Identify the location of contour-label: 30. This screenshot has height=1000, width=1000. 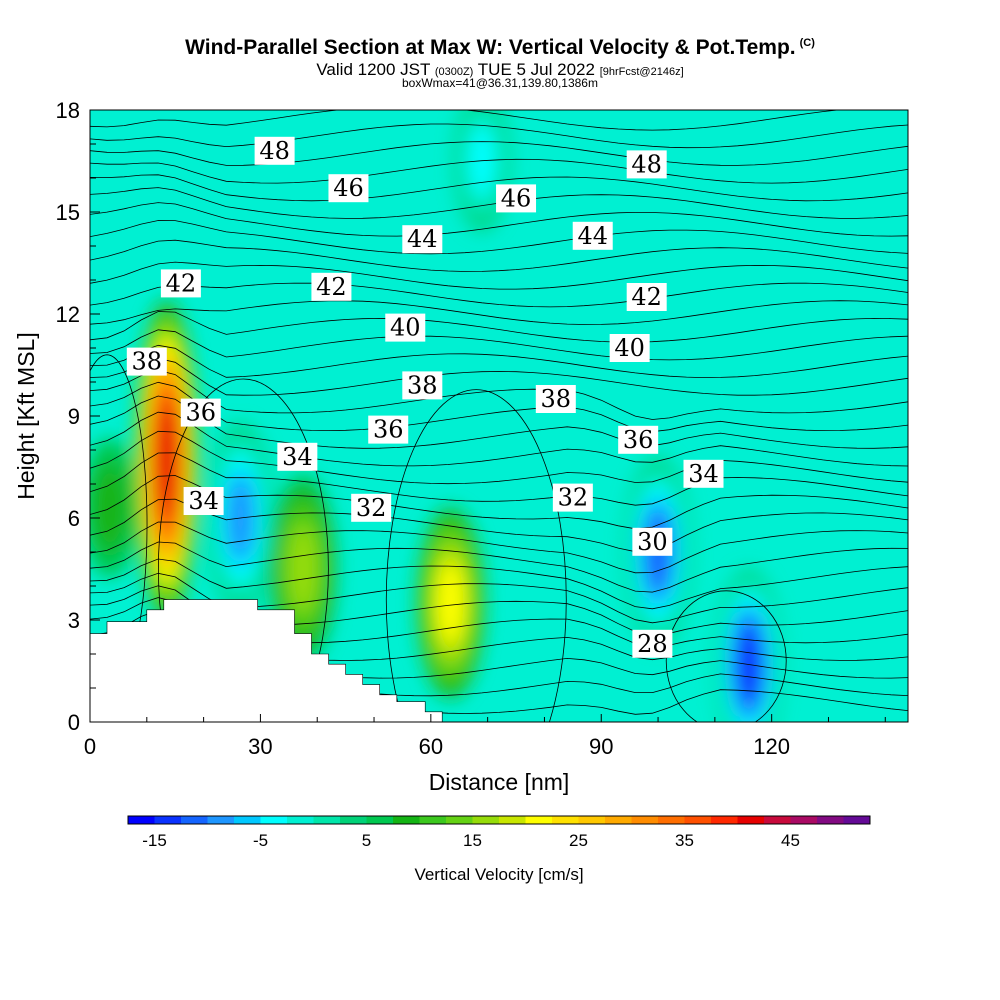
(652, 541).